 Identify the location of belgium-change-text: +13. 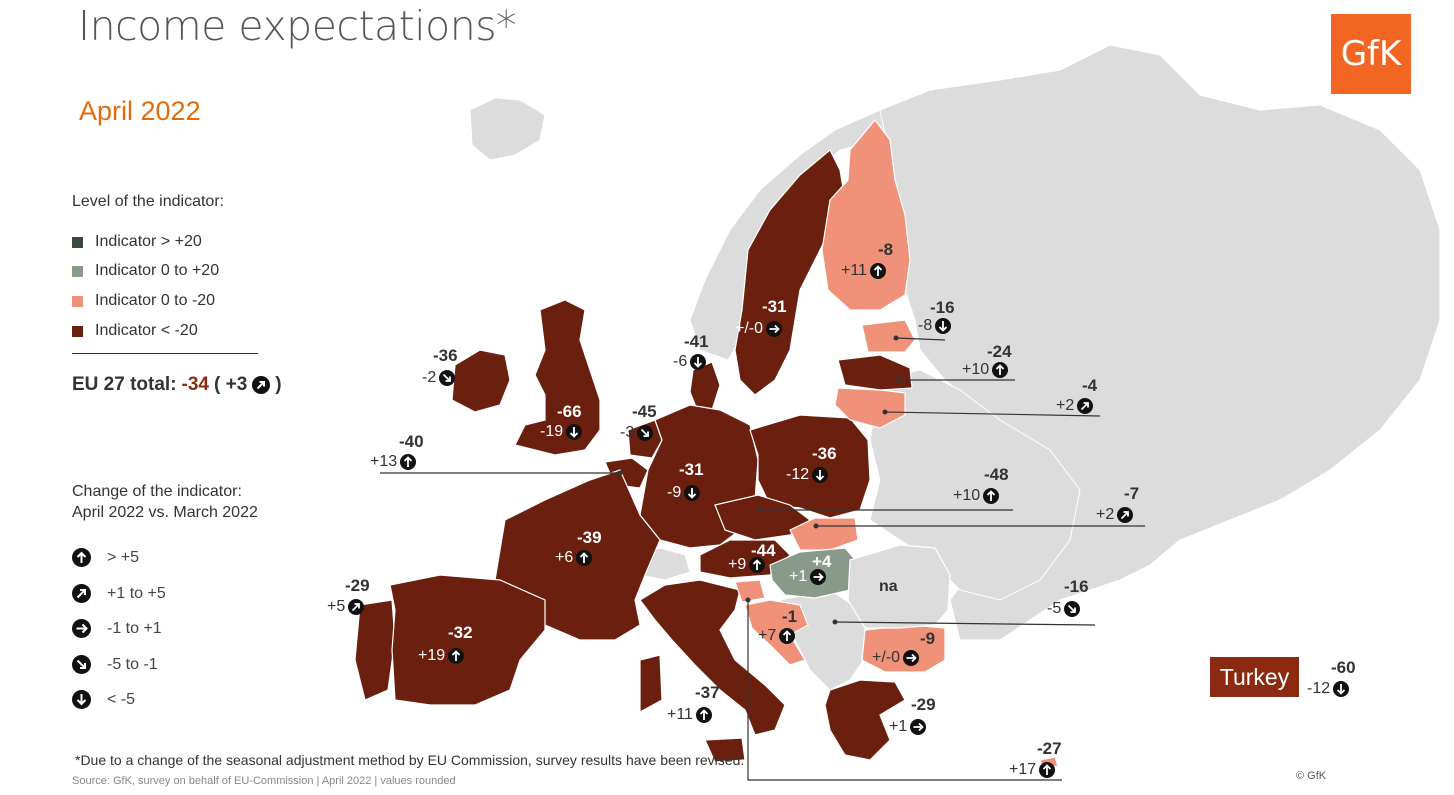
(384, 461).